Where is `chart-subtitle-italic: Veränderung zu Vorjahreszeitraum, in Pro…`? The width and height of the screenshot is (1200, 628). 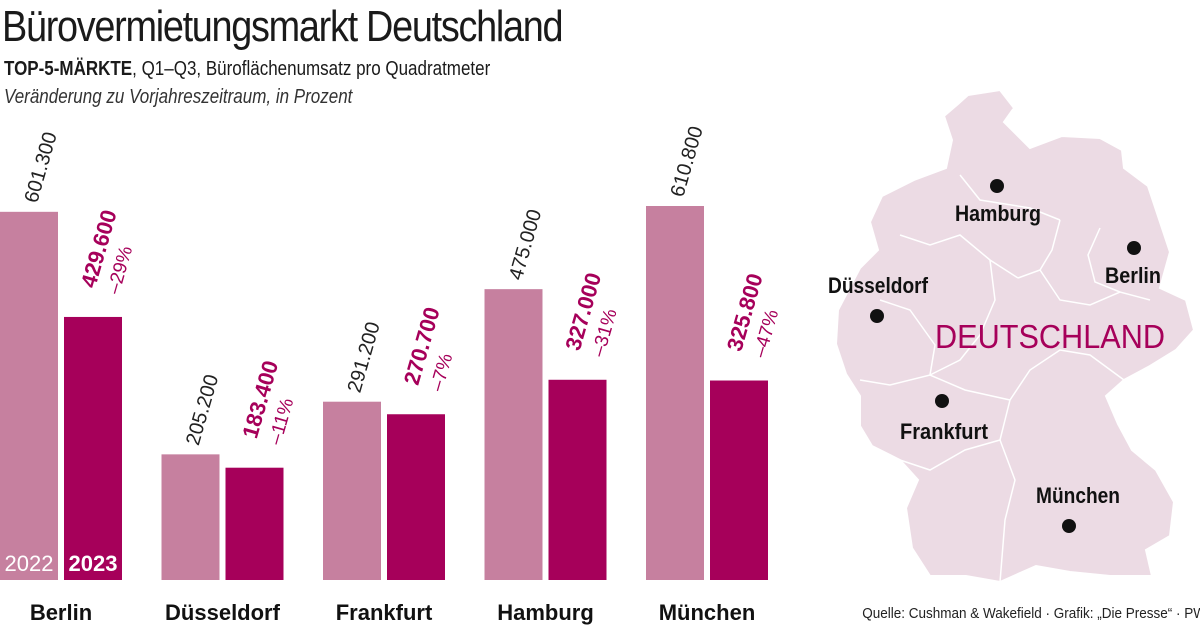
chart-subtitle-italic: Veränderung zu Vorjahreszeitraum, in Pro… is located at coordinates (178, 97).